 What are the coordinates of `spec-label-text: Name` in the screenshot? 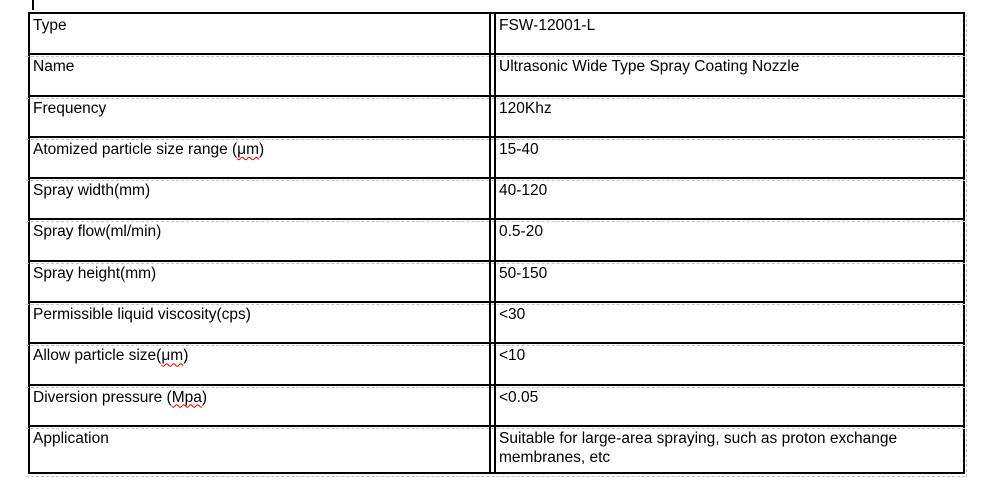 It's located at (54, 67).